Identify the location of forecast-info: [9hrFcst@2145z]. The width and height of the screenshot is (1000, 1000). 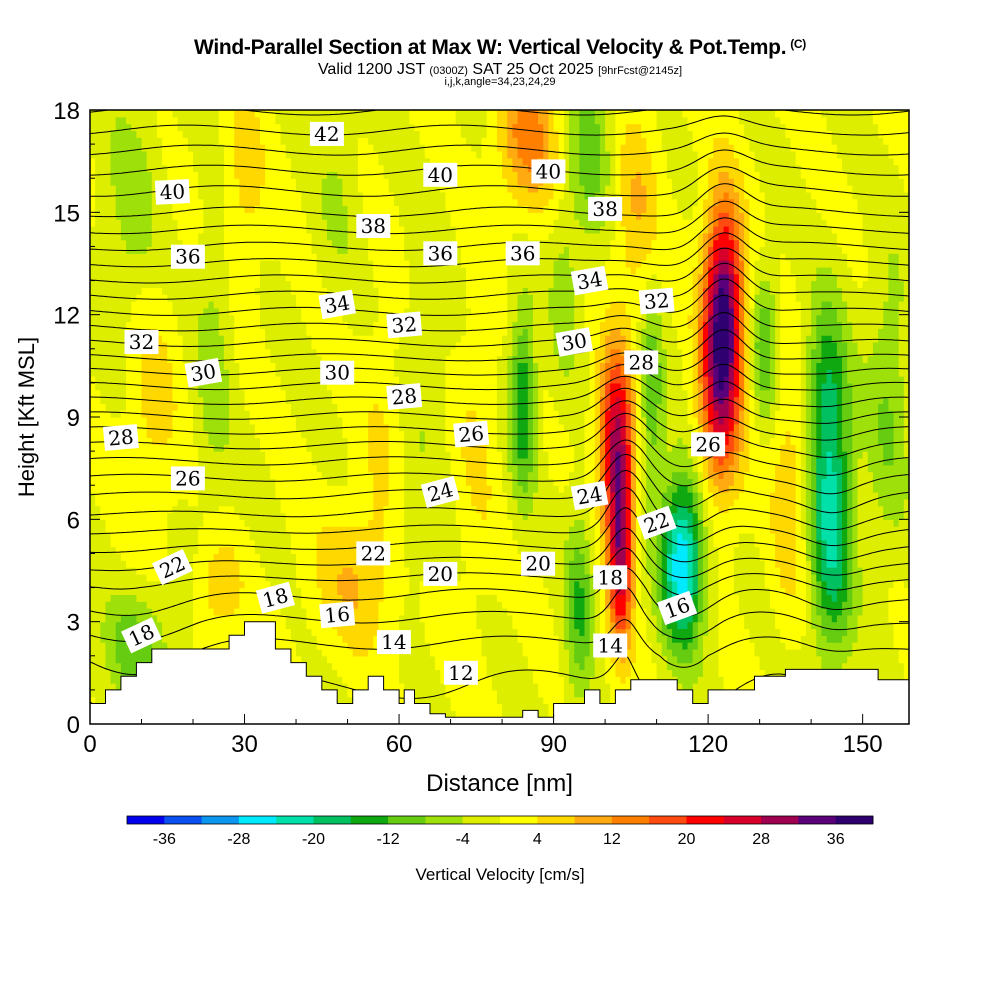
(640, 71).